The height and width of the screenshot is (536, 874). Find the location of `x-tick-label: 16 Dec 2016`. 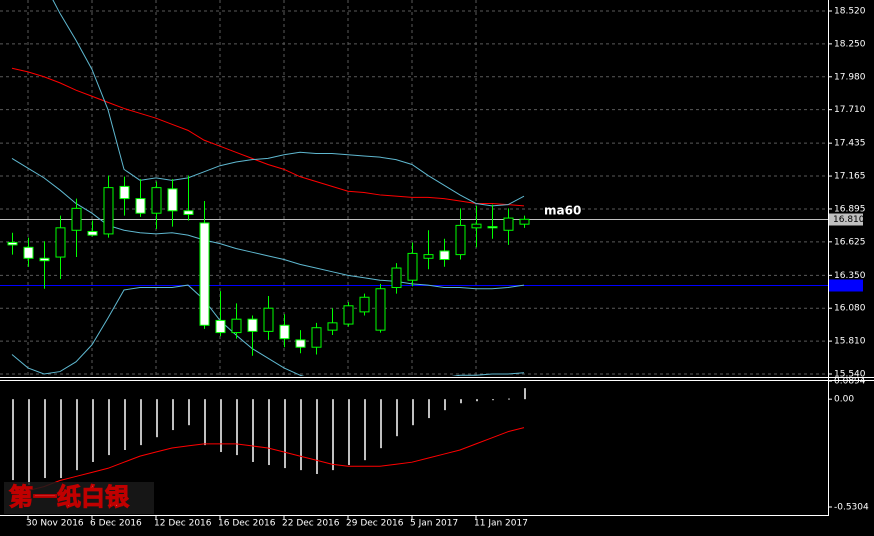

x-tick-label: 16 Dec 2016 is located at coordinates (247, 524).